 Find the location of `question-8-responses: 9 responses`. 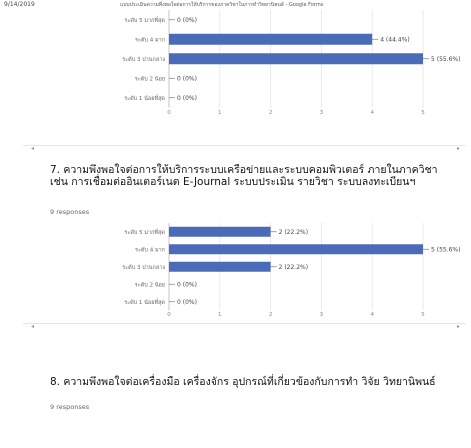

question-8-responses: 9 responses is located at coordinates (70, 407).